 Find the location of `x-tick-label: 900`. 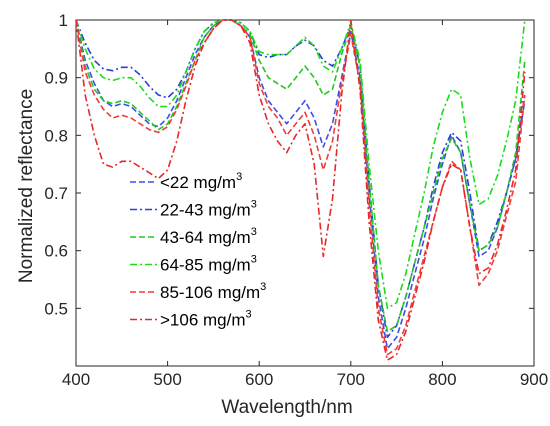

x-tick-label: 900 is located at coordinates (534, 379).